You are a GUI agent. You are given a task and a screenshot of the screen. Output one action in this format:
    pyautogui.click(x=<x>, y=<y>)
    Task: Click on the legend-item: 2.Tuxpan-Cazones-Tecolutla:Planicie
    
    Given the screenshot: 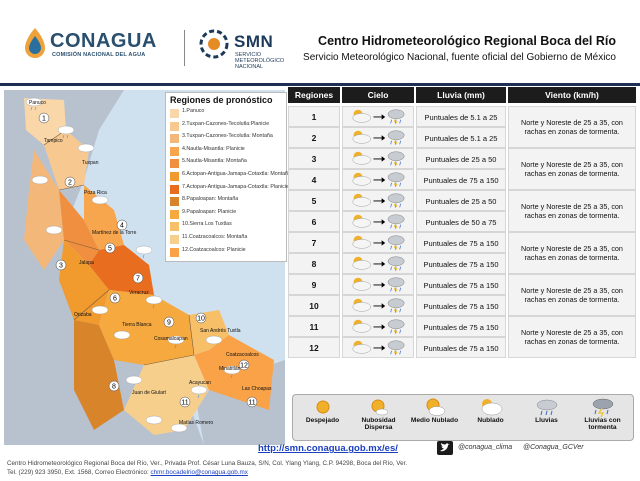 What is the action you would take?
    pyautogui.click(x=226, y=126)
    